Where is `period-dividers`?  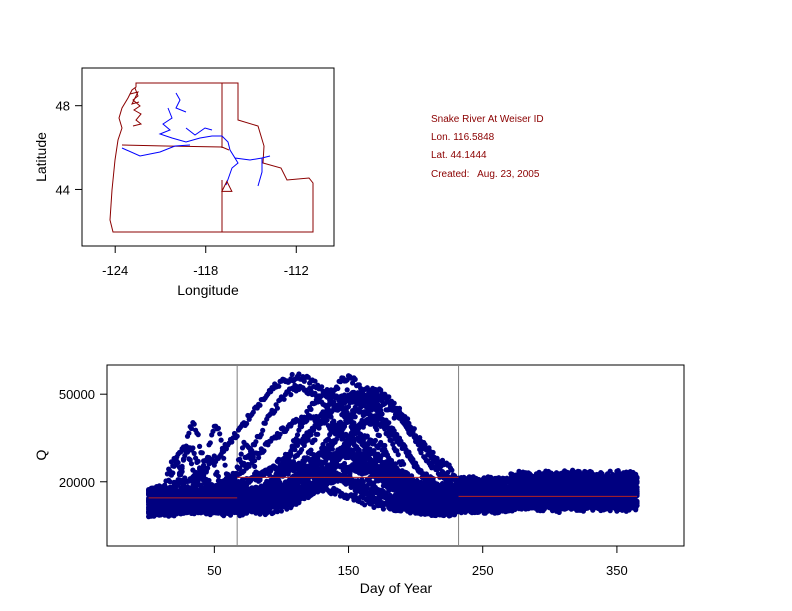
period-dividers is located at coordinates (348, 455).